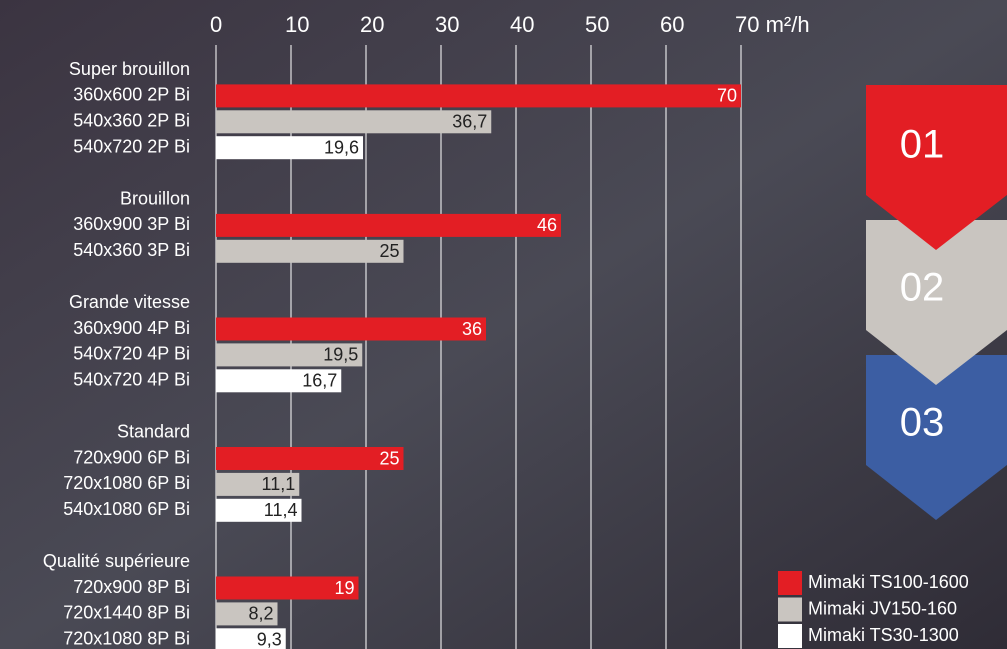  Describe the element at coordinates (522, 24) in the screenshot. I see `x-tick-label: 40` at that location.